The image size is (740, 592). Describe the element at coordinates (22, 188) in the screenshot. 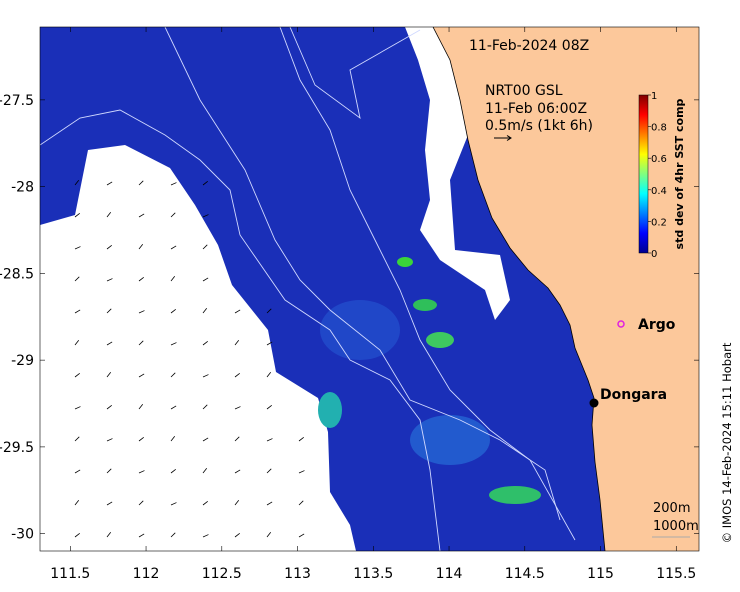

I see `lat-tick-label: -28` at that location.